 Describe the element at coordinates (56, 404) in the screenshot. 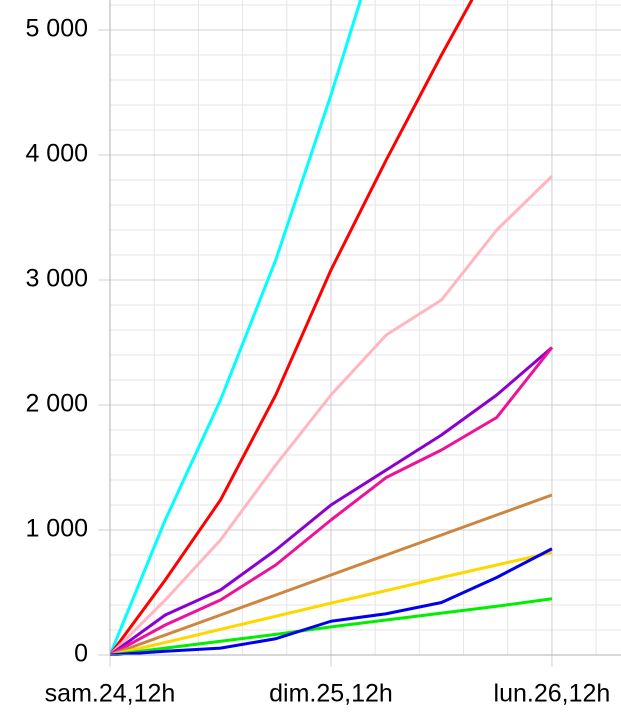

I see `y-tick-label: 2 000` at that location.